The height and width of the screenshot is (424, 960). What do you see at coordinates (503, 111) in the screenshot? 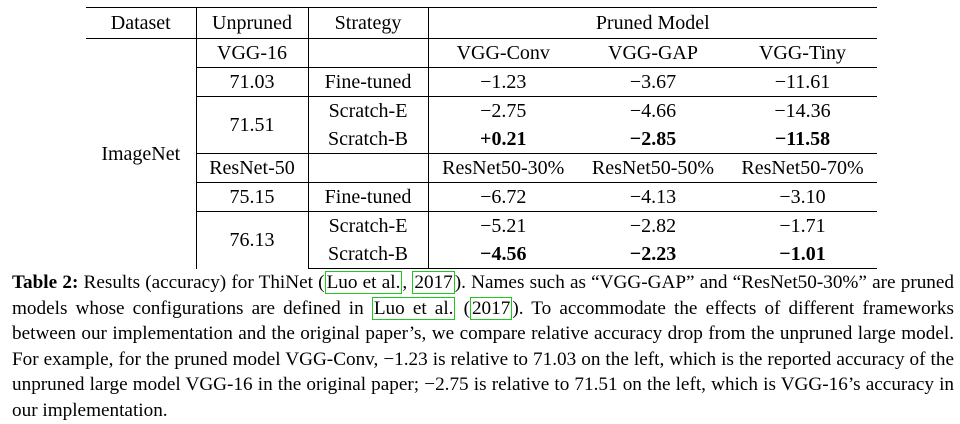
I see `value-cell: −2.75` at bounding box center [503, 111].